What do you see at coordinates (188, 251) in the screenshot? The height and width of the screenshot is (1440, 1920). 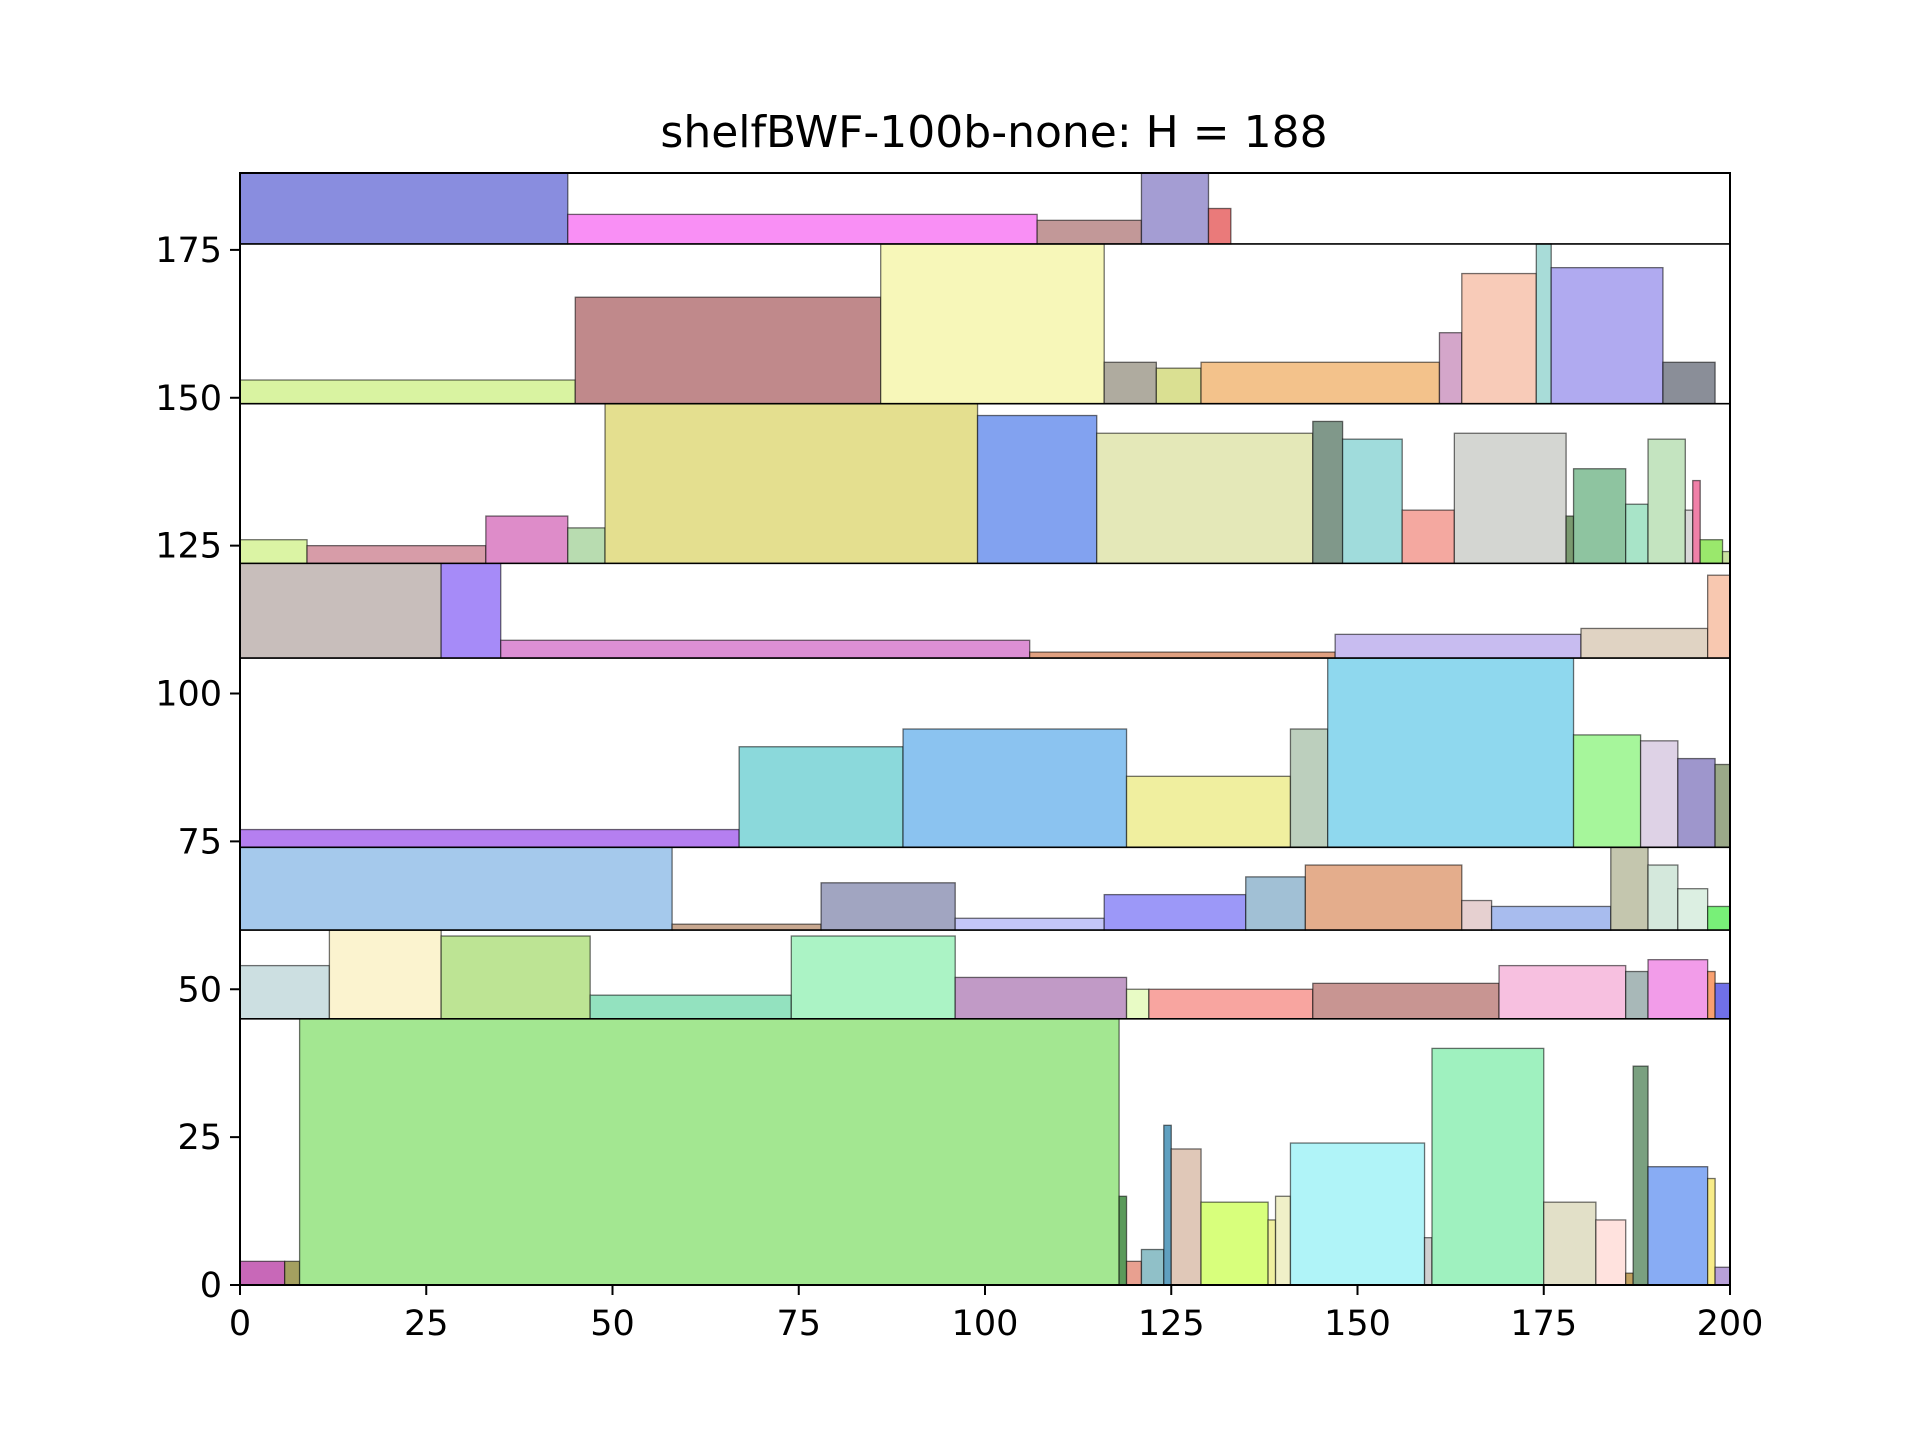 I see `y-tick-label-7: 175` at bounding box center [188, 251].